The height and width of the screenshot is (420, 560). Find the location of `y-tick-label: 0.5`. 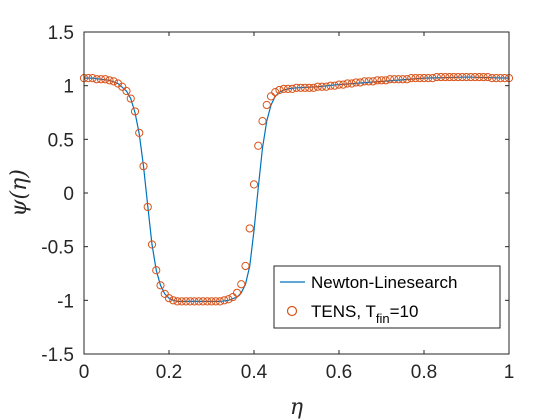

y-tick-label: 0.5 is located at coordinates (61, 140).